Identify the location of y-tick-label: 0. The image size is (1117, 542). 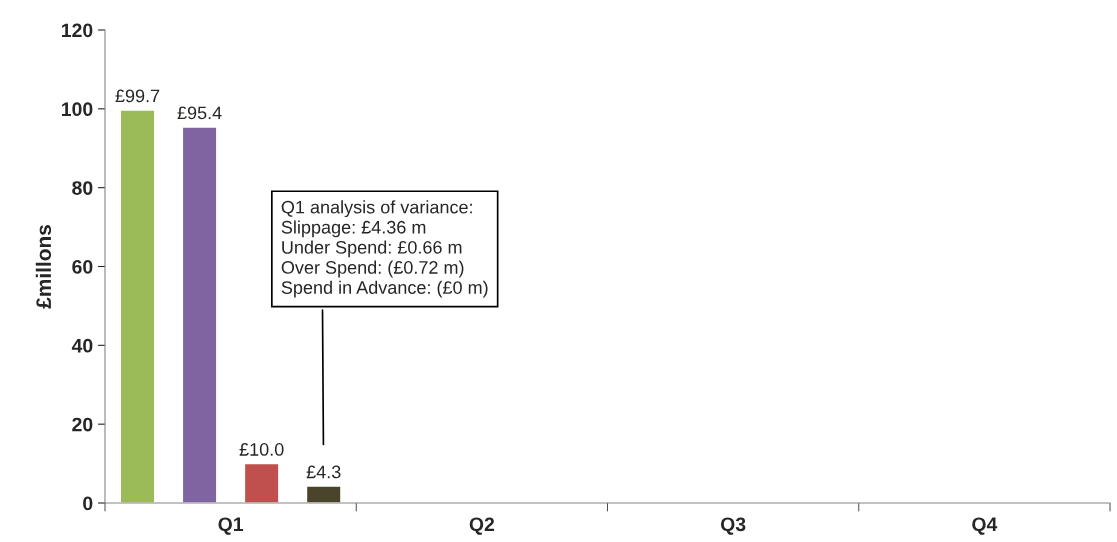
(88, 503).